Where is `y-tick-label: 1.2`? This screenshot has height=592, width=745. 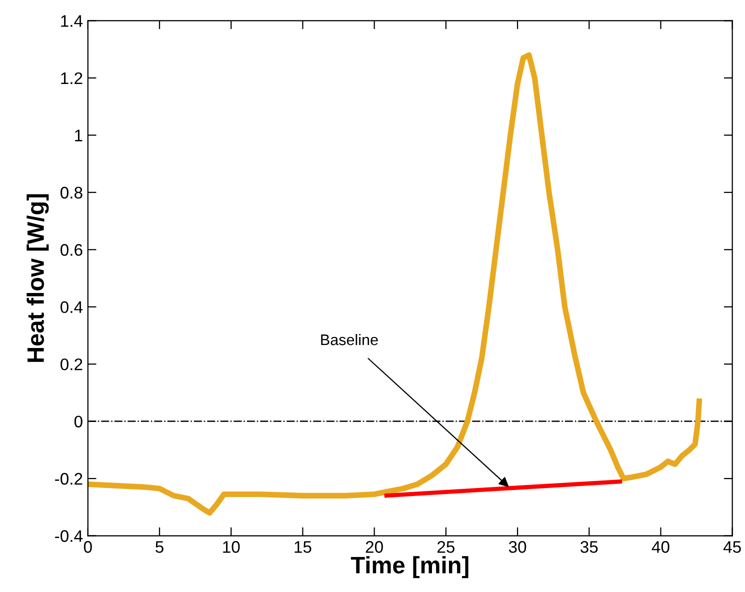 y-tick-label: 1.2 is located at coordinates (71, 78).